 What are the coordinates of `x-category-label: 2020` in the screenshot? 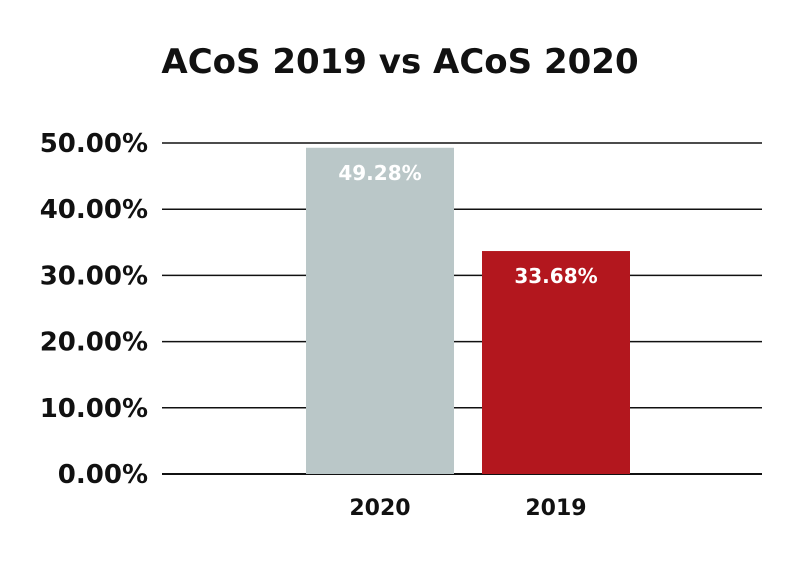 It's located at (379, 508).